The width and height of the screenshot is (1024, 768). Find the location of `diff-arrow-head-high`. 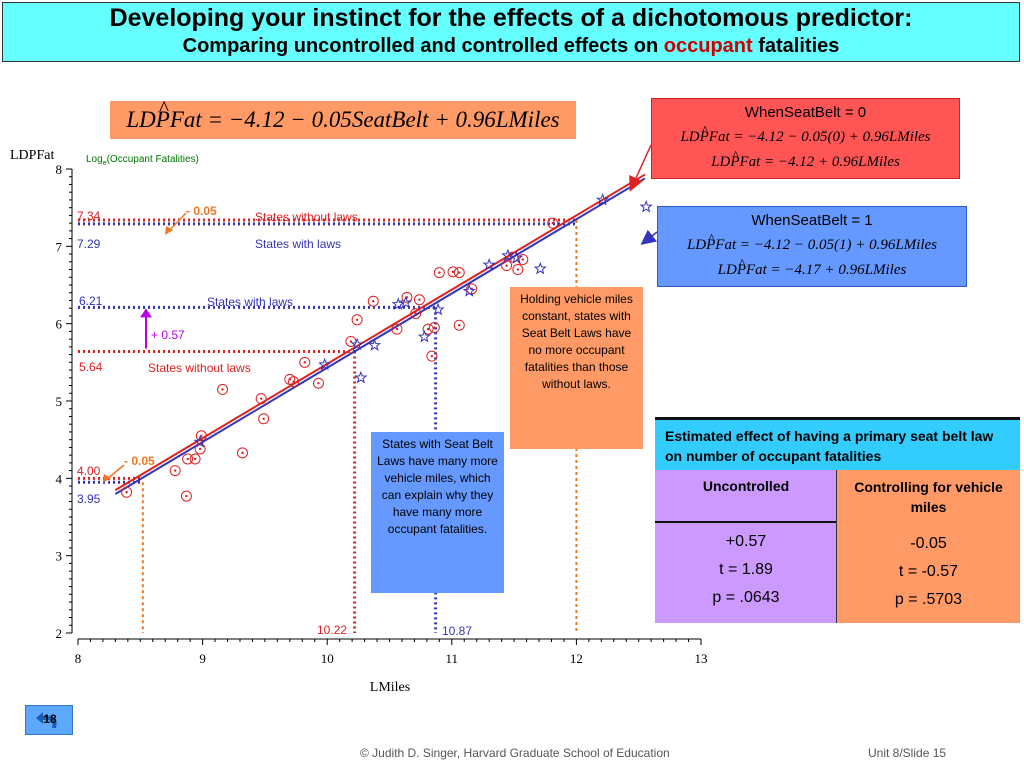

diff-arrow-head-high is located at coordinates (169, 230).